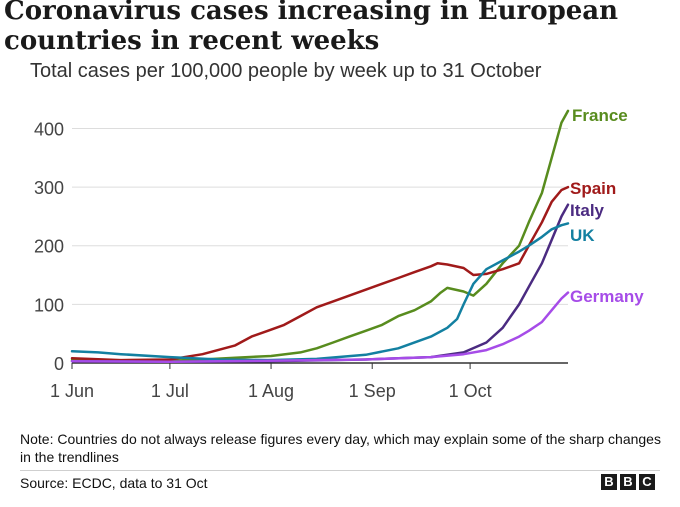  Describe the element at coordinates (582, 235) in the screenshot. I see `series-label-uk: UK` at that location.